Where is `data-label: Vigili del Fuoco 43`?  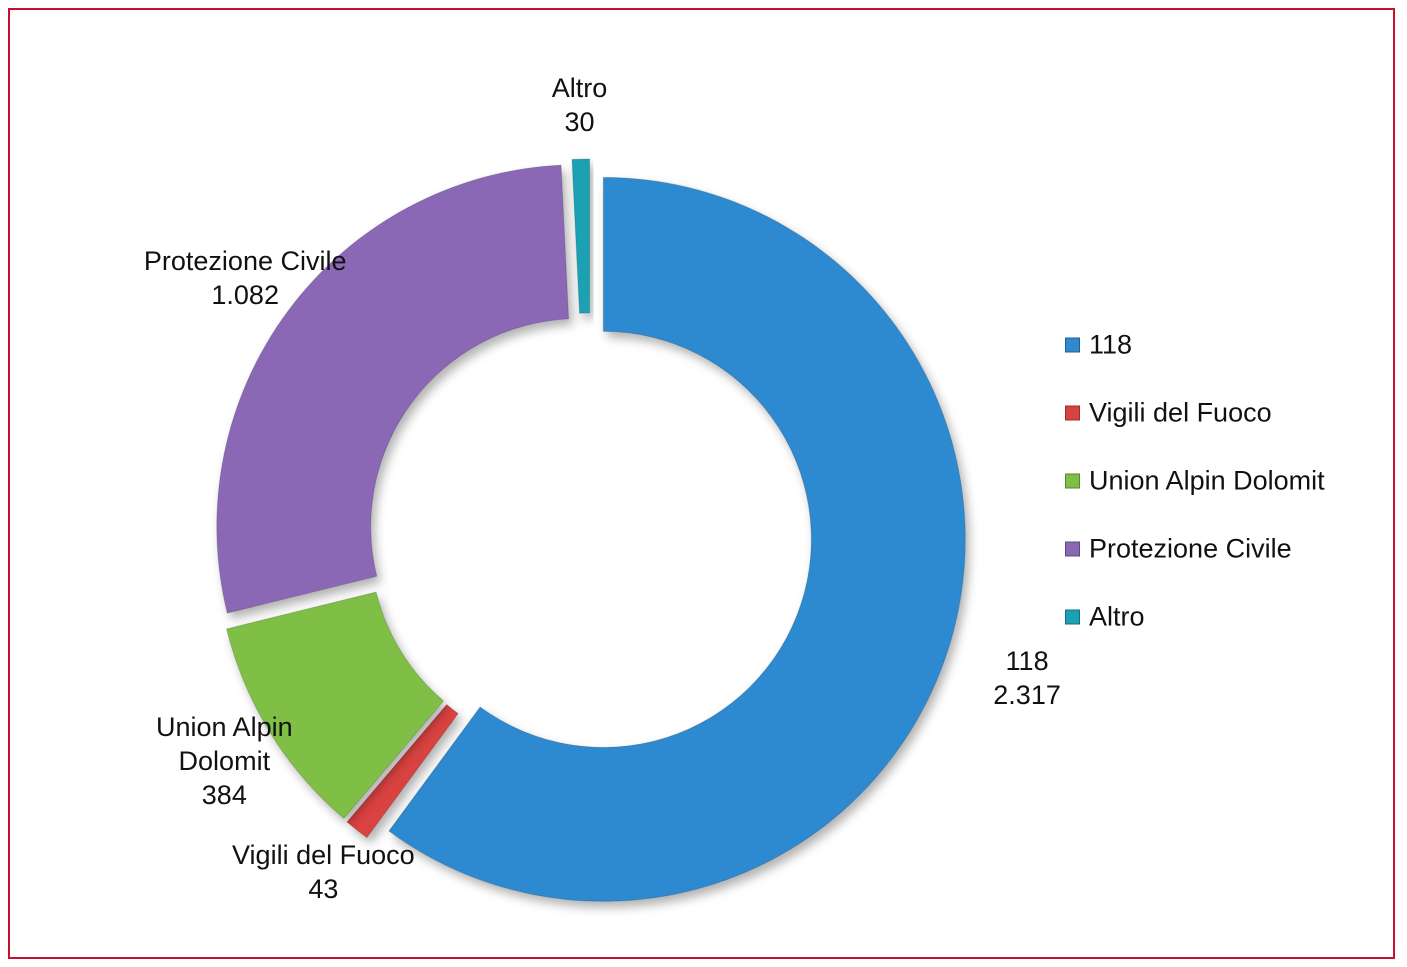 data-label: Vigili del Fuoco 43 is located at coordinates (323, 872).